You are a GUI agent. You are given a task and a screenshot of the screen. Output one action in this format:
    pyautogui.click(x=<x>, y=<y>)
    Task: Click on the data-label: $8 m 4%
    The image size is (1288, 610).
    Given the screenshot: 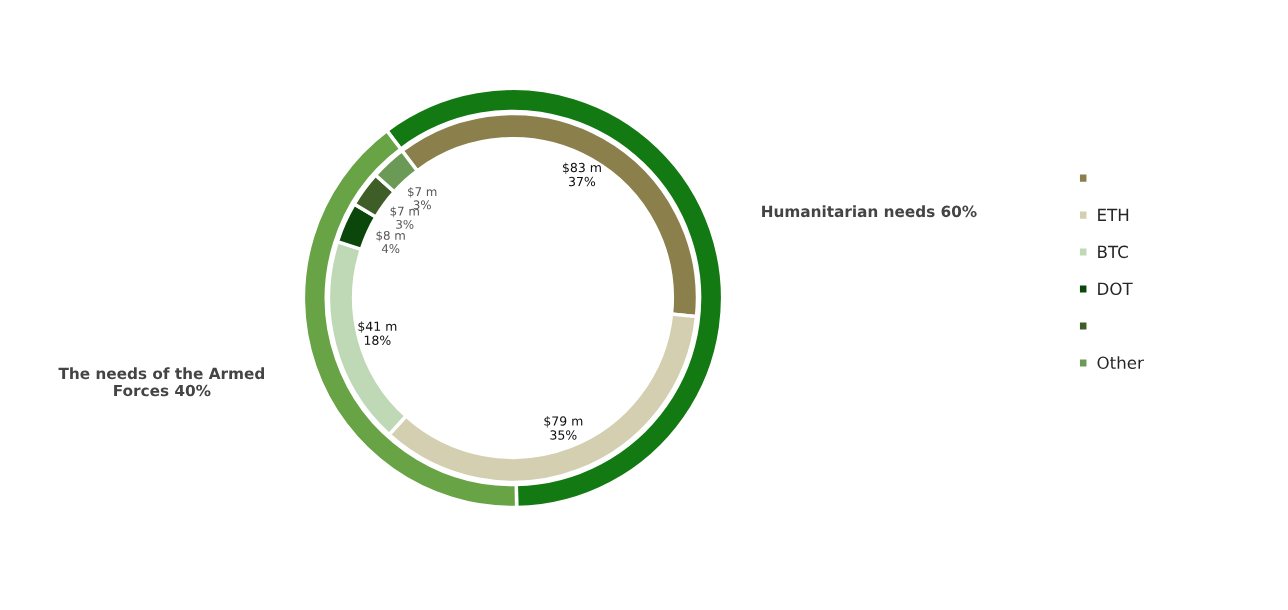 What is the action you would take?
    pyautogui.click(x=390, y=242)
    